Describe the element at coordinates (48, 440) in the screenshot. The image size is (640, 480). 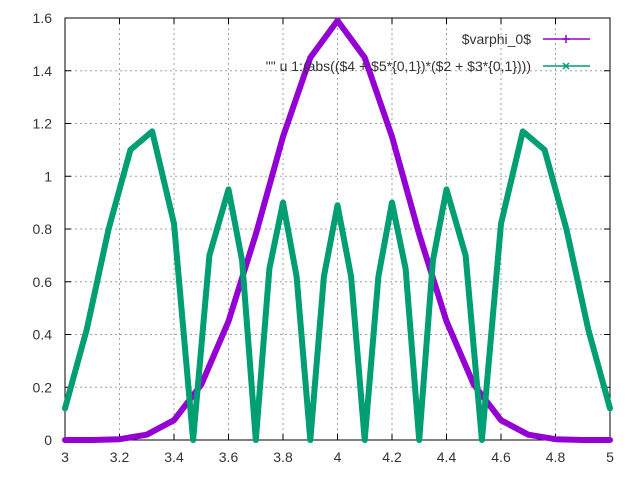
I see `y-tick-label: 0` at that location.